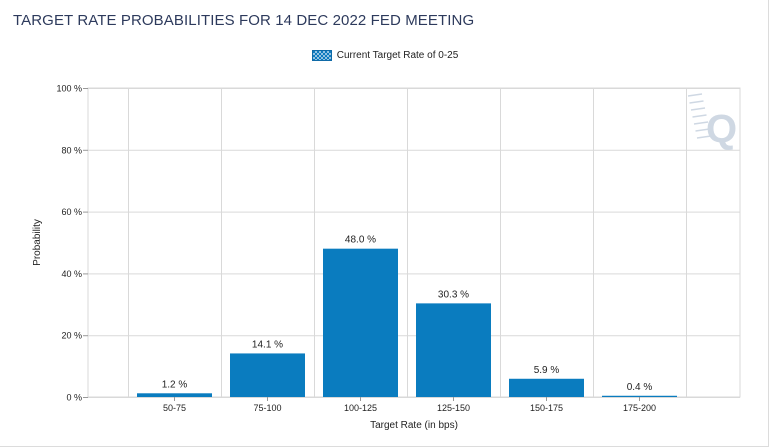  I want to click on y-tick-label: 40 %, so click(71, 274).